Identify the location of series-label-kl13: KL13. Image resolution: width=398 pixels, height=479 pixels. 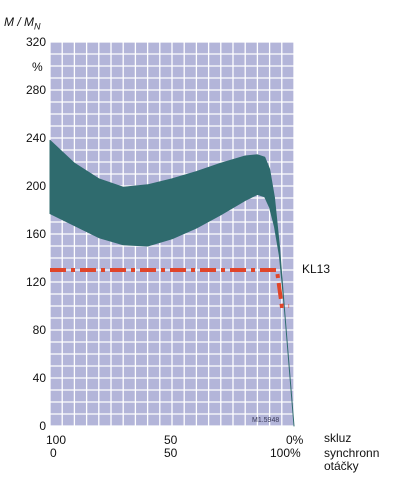
(316, 269).